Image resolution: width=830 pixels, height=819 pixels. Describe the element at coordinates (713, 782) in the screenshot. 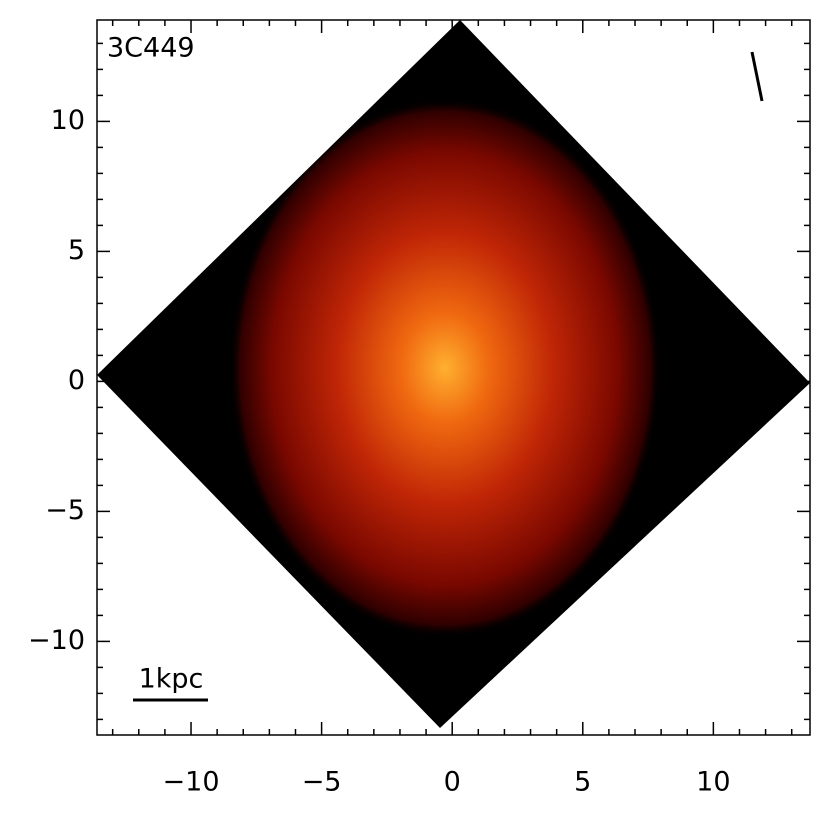

I see `x-tick-label: 10` at that location.